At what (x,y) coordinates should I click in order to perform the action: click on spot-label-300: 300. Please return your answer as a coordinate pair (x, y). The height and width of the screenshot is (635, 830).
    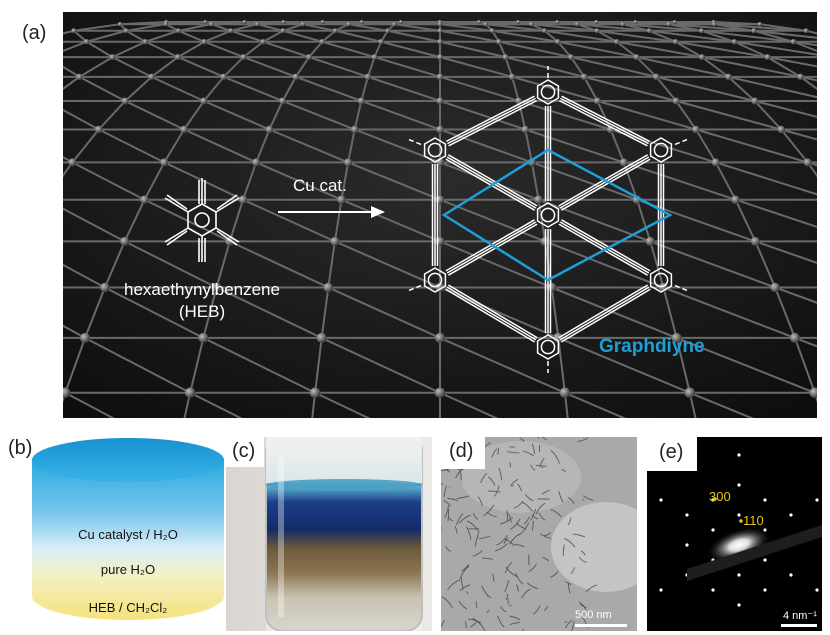
    Looking at the image, I should click on (720, 496).